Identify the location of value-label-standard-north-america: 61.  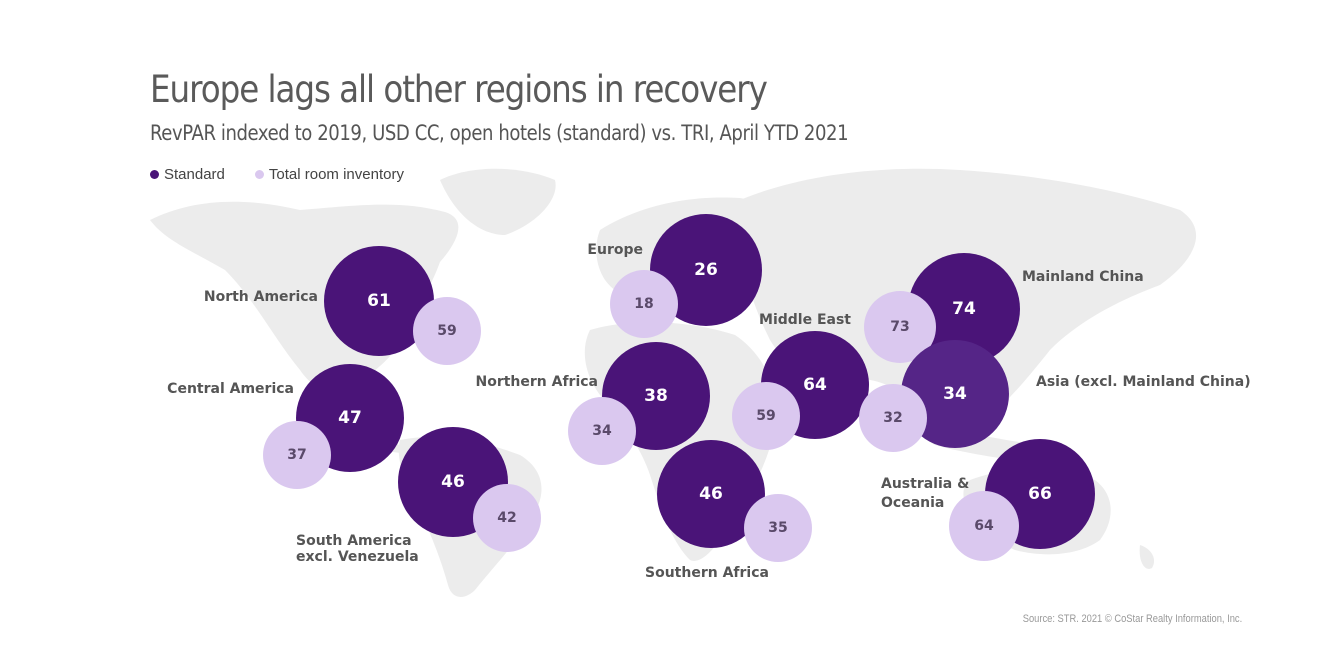
(379, 301).